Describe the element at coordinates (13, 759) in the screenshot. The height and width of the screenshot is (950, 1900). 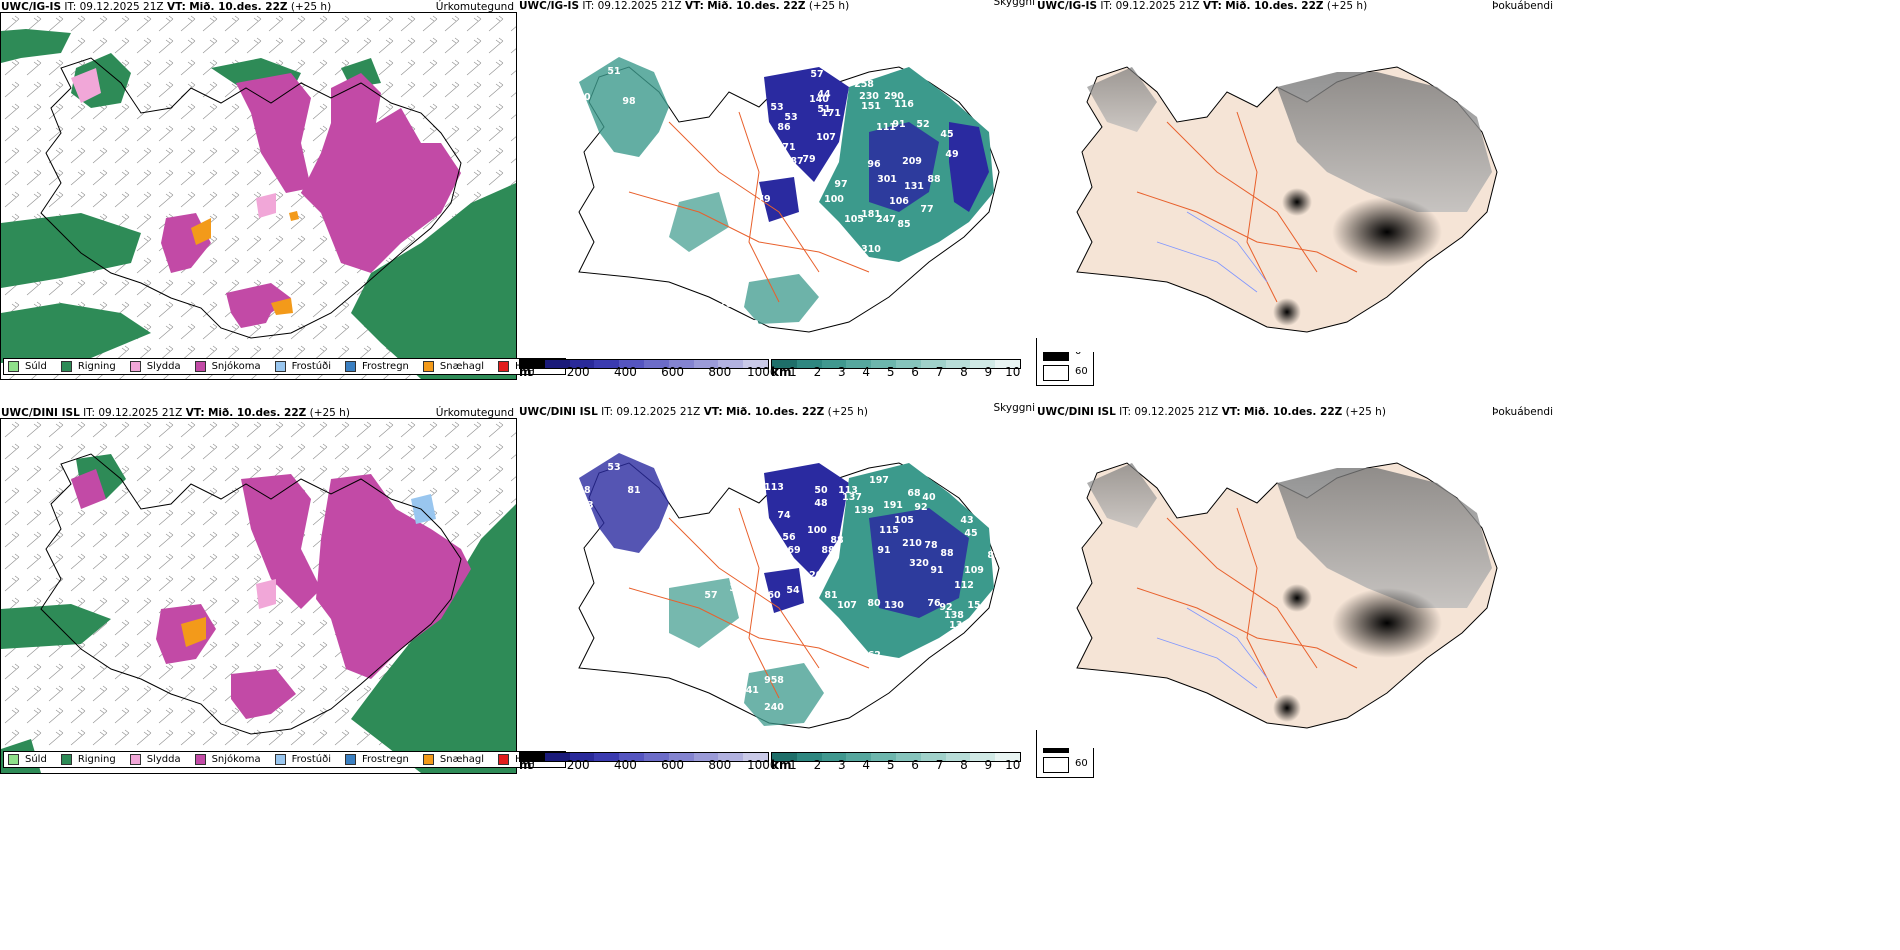
I see `swatch-drizzle` at that location.